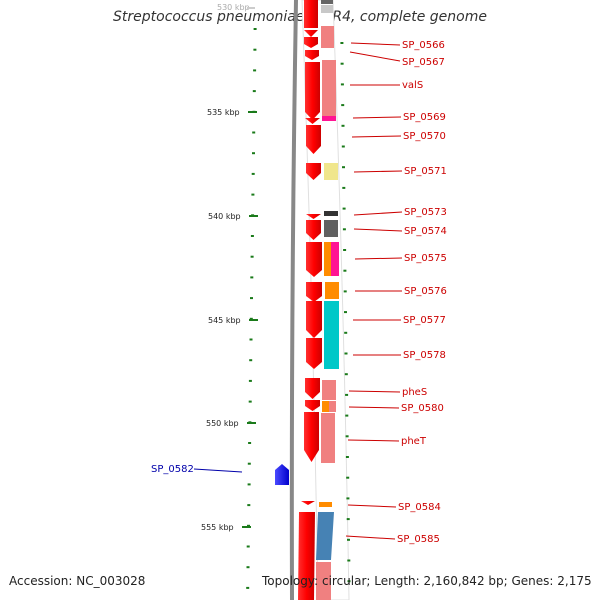 The width and height of the screenshot is (600, 600). I want to click on genome-backbone, so click(293, 300).